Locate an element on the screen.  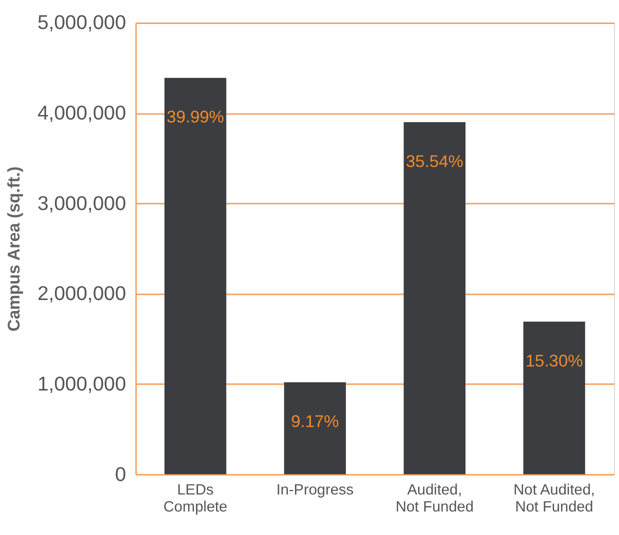
y-tick-label: 2,000,000 is located at coordinates (81, 294).